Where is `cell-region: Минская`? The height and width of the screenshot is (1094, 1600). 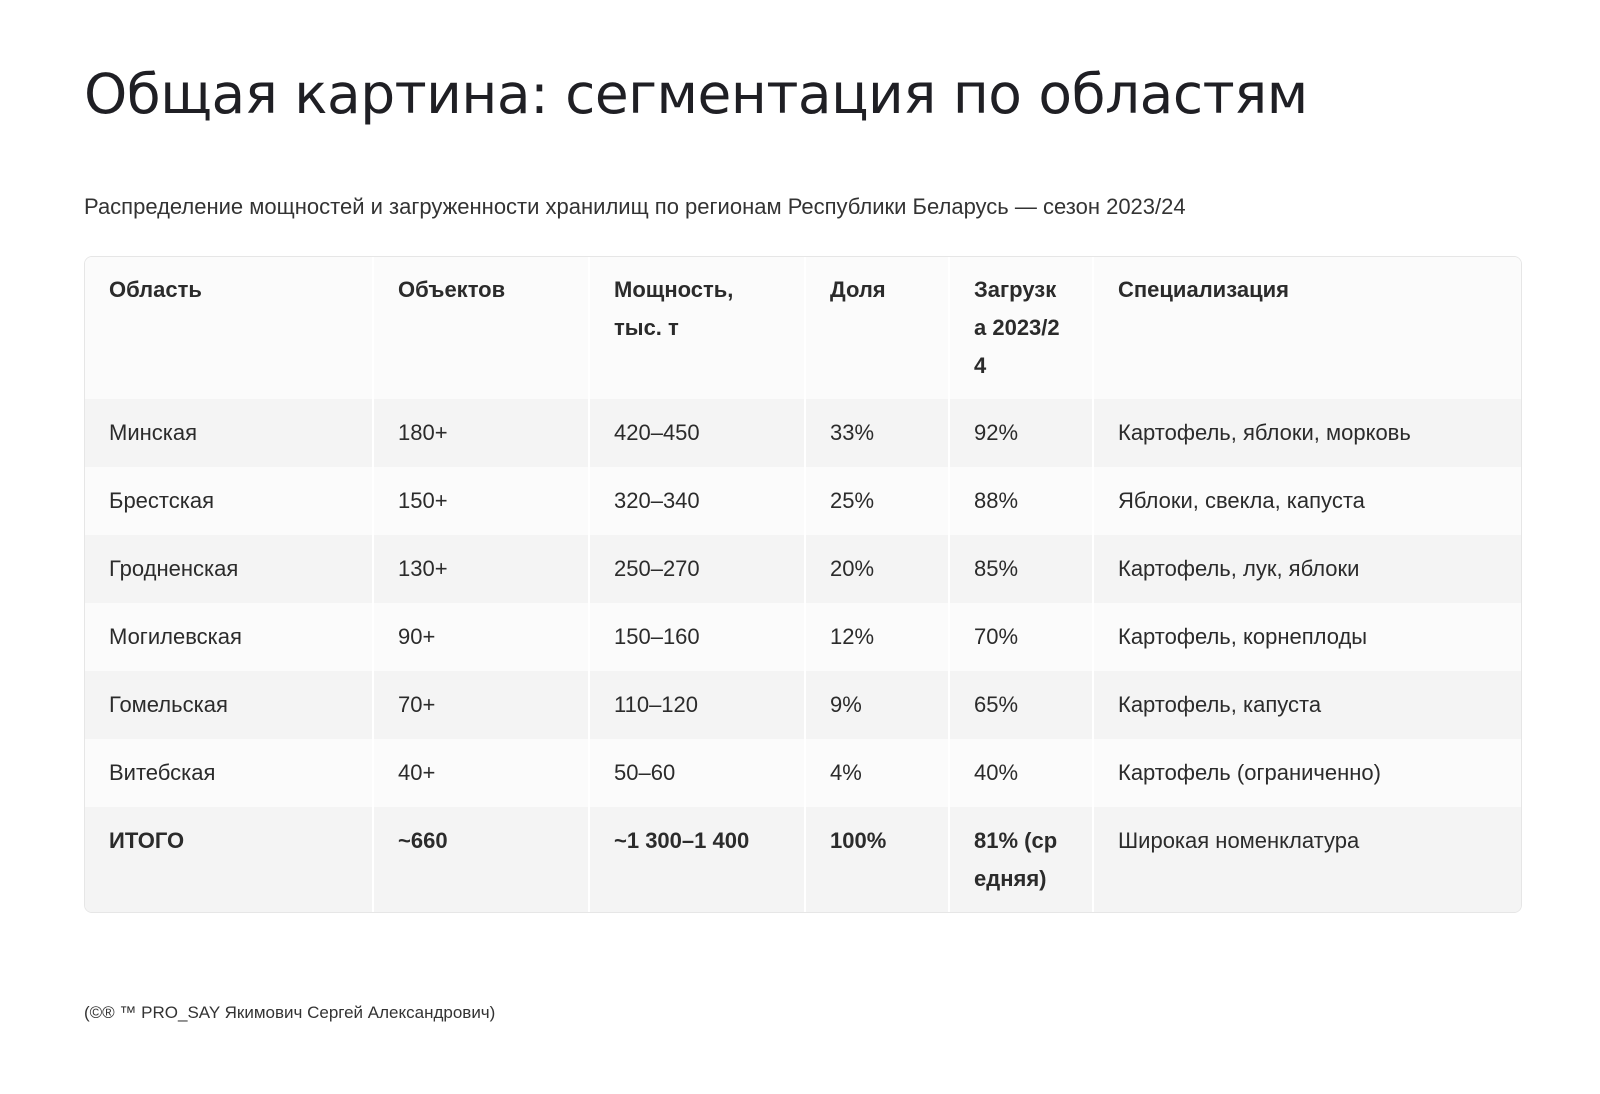
cell-region: Минская is located at coordinates (229, 433).